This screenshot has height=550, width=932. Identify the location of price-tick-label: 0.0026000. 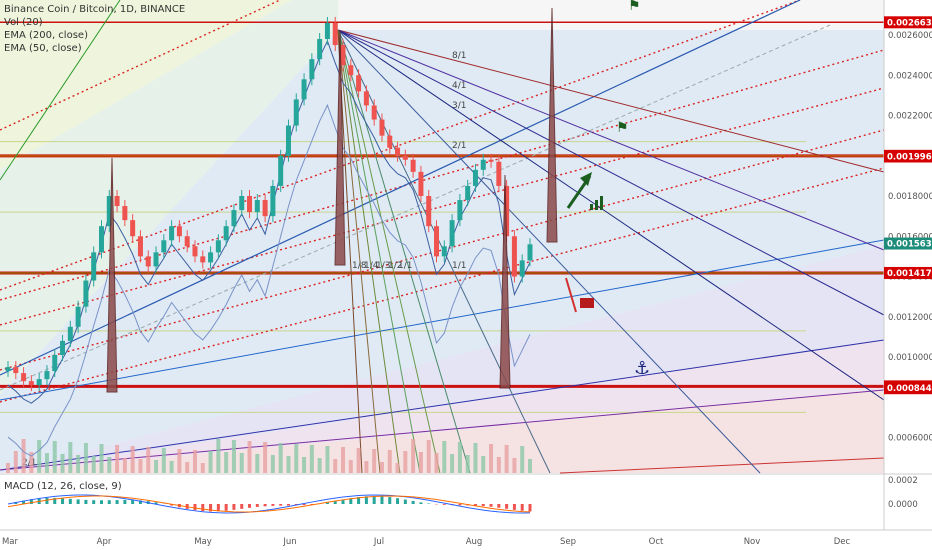
(910, 36).